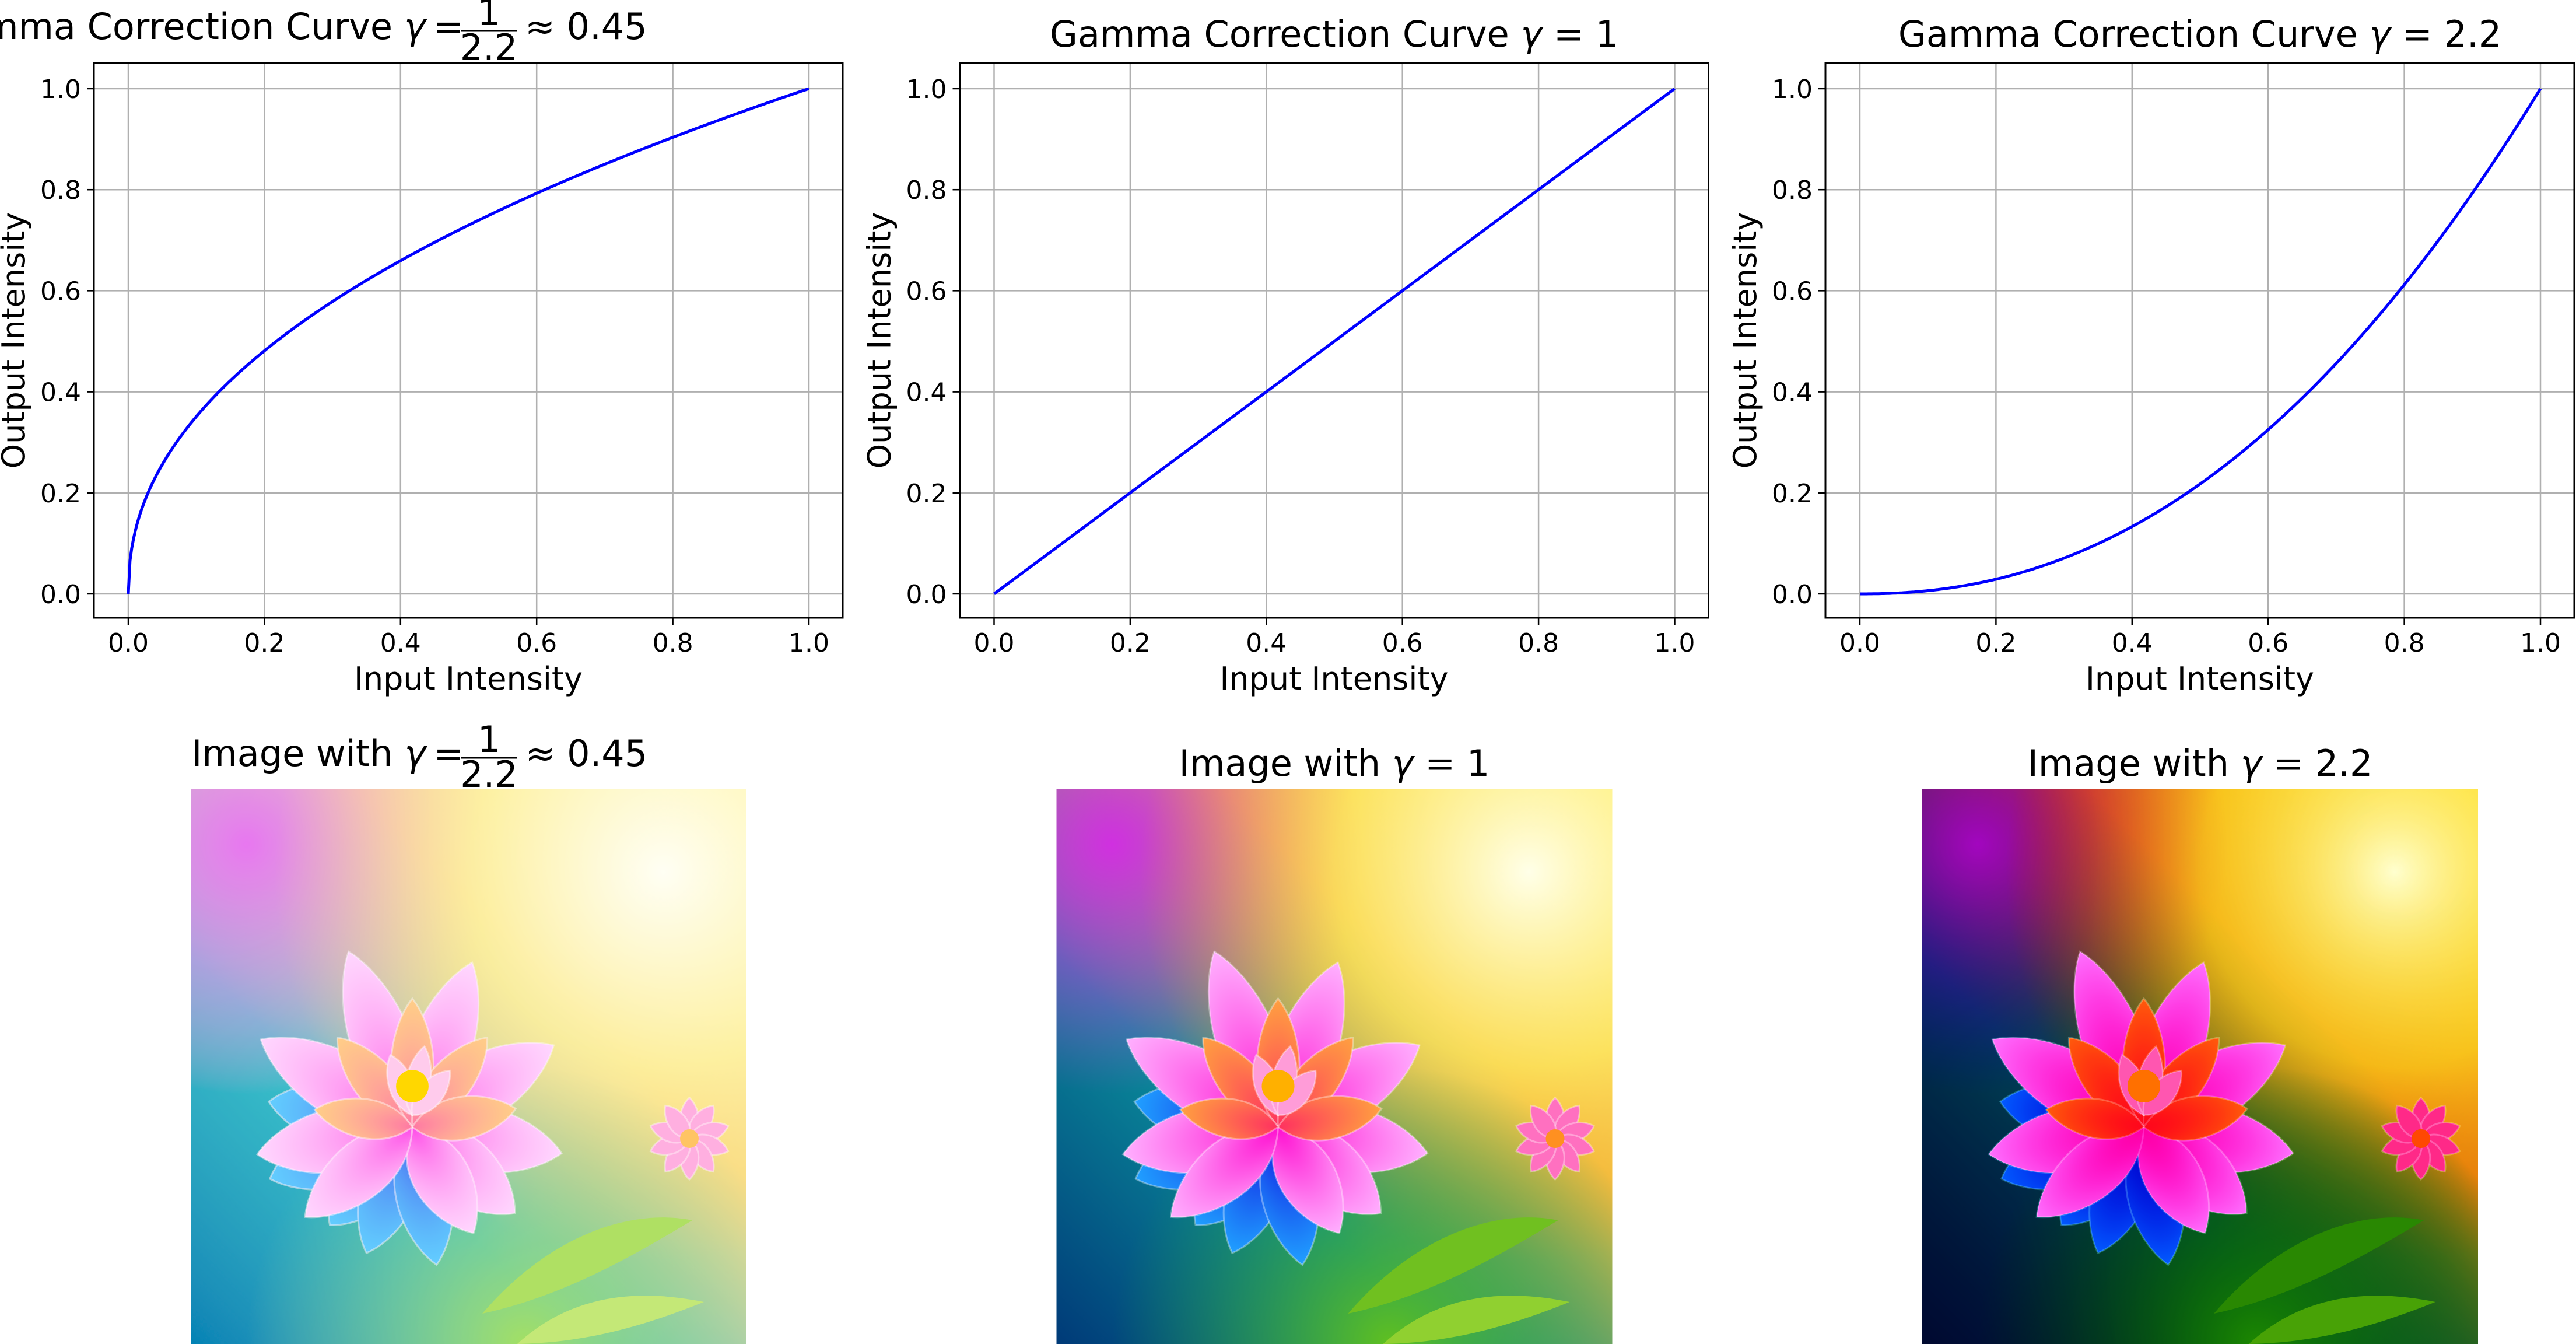 This screenshot has width=2576, height=1344. What do you see at coordinates (2199, 34) in the screenshot?
I see `title: Gamma Correction Curve γ = 2.2` at bounding box center [2199, 34].